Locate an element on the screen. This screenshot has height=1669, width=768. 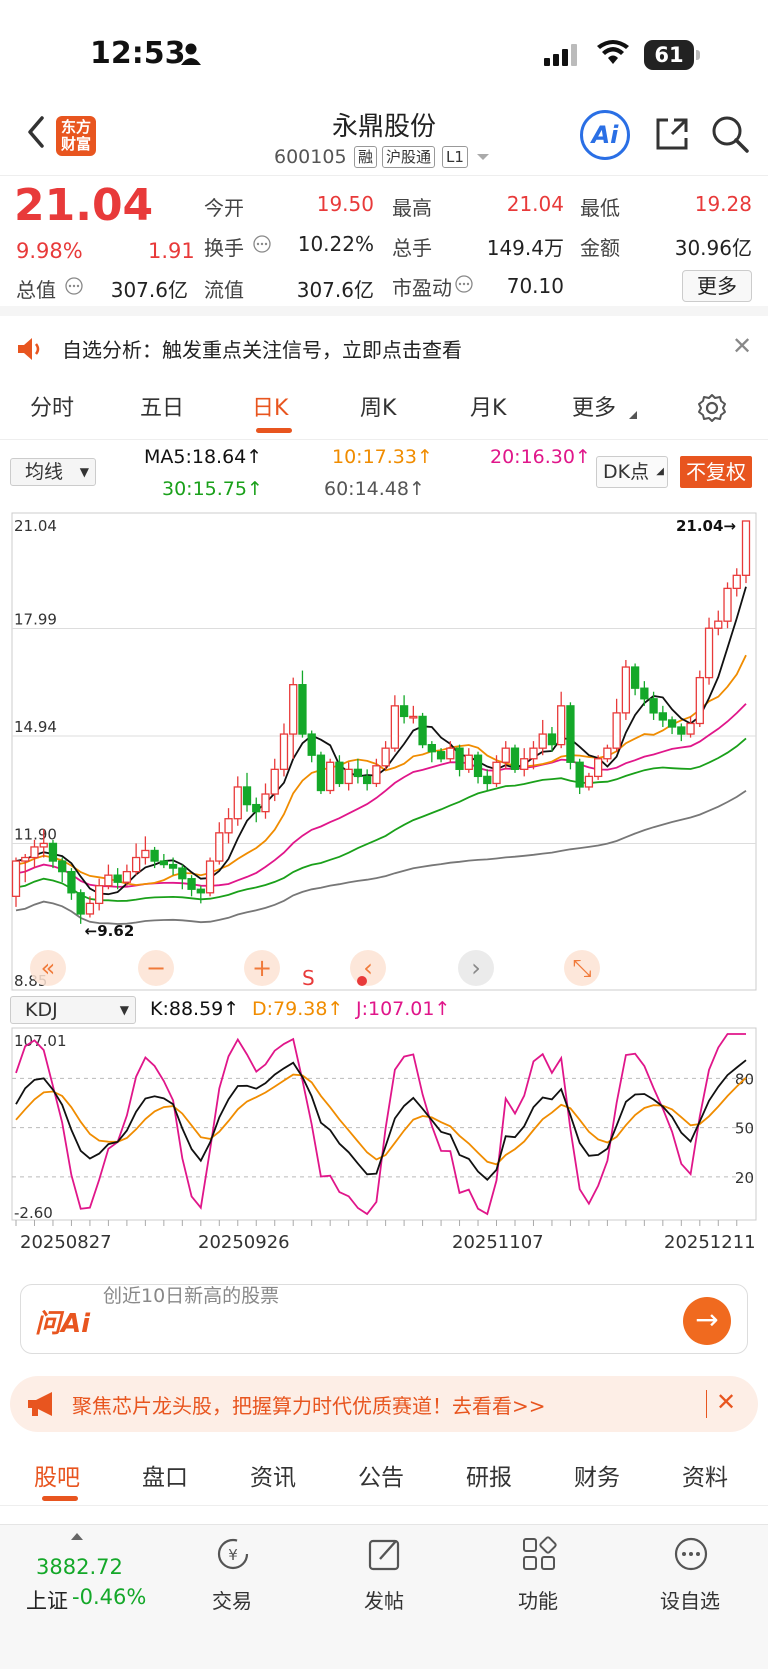
tab-five-day: 五日 is located at coordinates (162, 408).